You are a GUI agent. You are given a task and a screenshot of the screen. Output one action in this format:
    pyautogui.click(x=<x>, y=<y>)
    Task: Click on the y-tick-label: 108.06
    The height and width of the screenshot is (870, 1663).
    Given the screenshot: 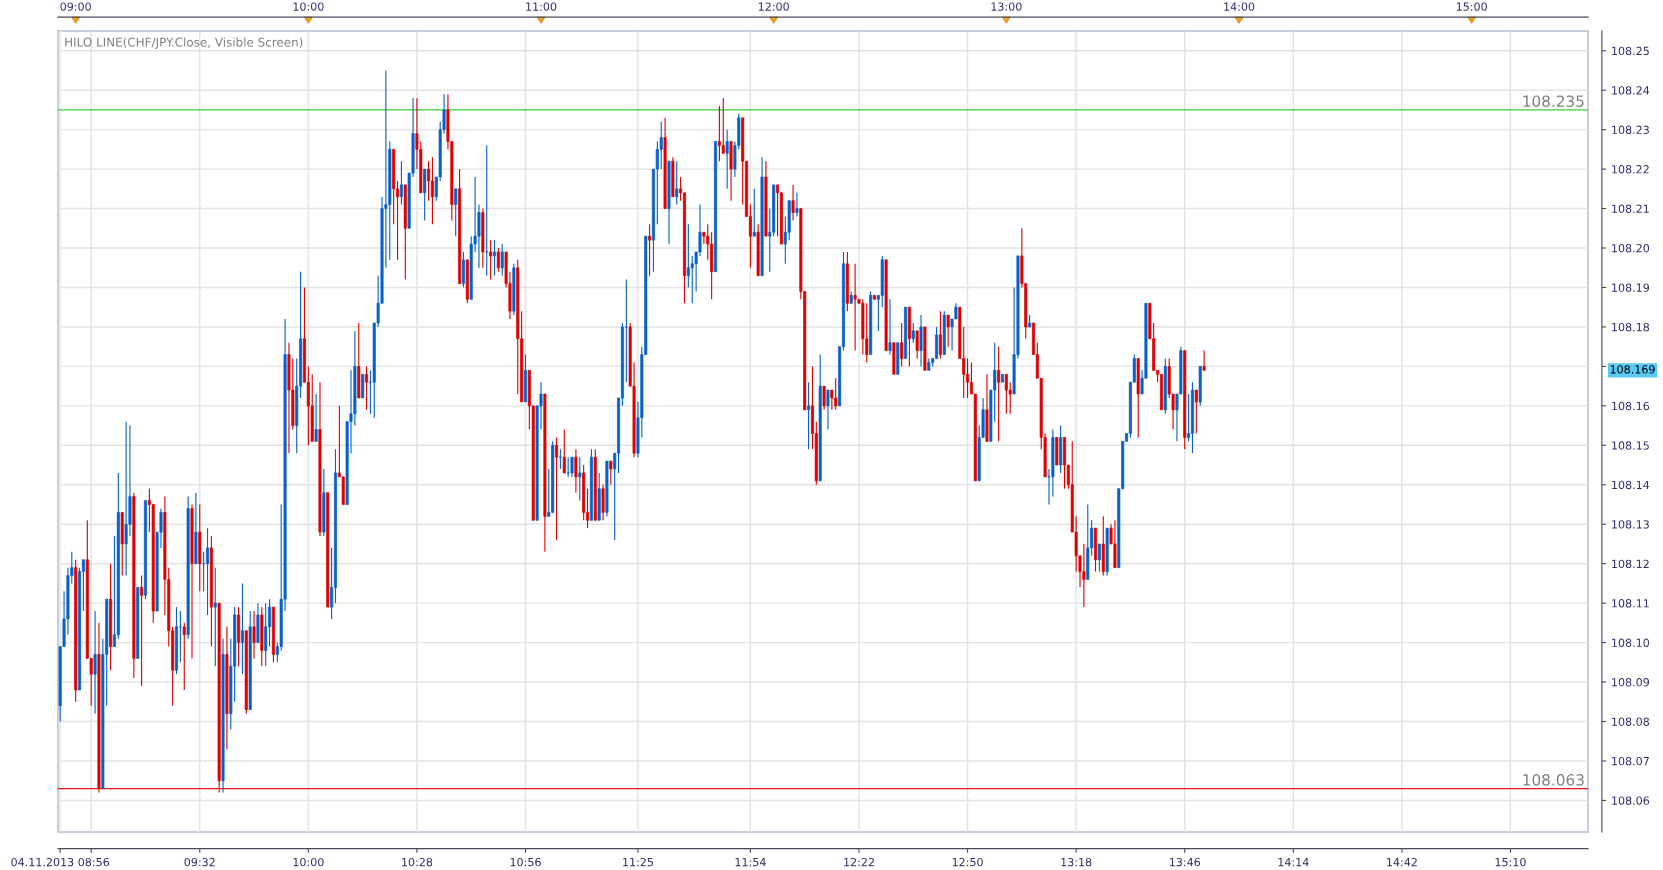 What is the action you would take?
    pyautogui.click(x=1631, y=800)
    